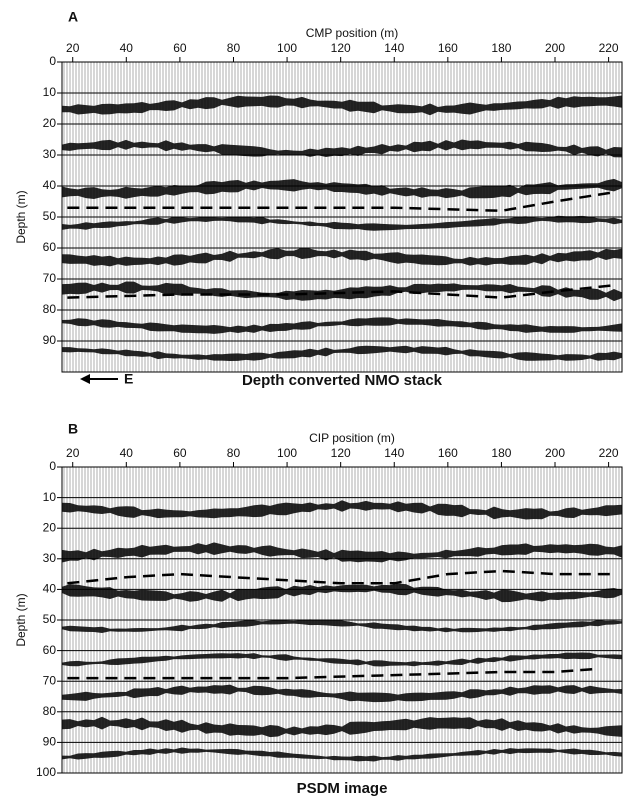  Describe the element at coordinates (342, 788) in the screenshot. I see `caption: PSDM image` at that location.